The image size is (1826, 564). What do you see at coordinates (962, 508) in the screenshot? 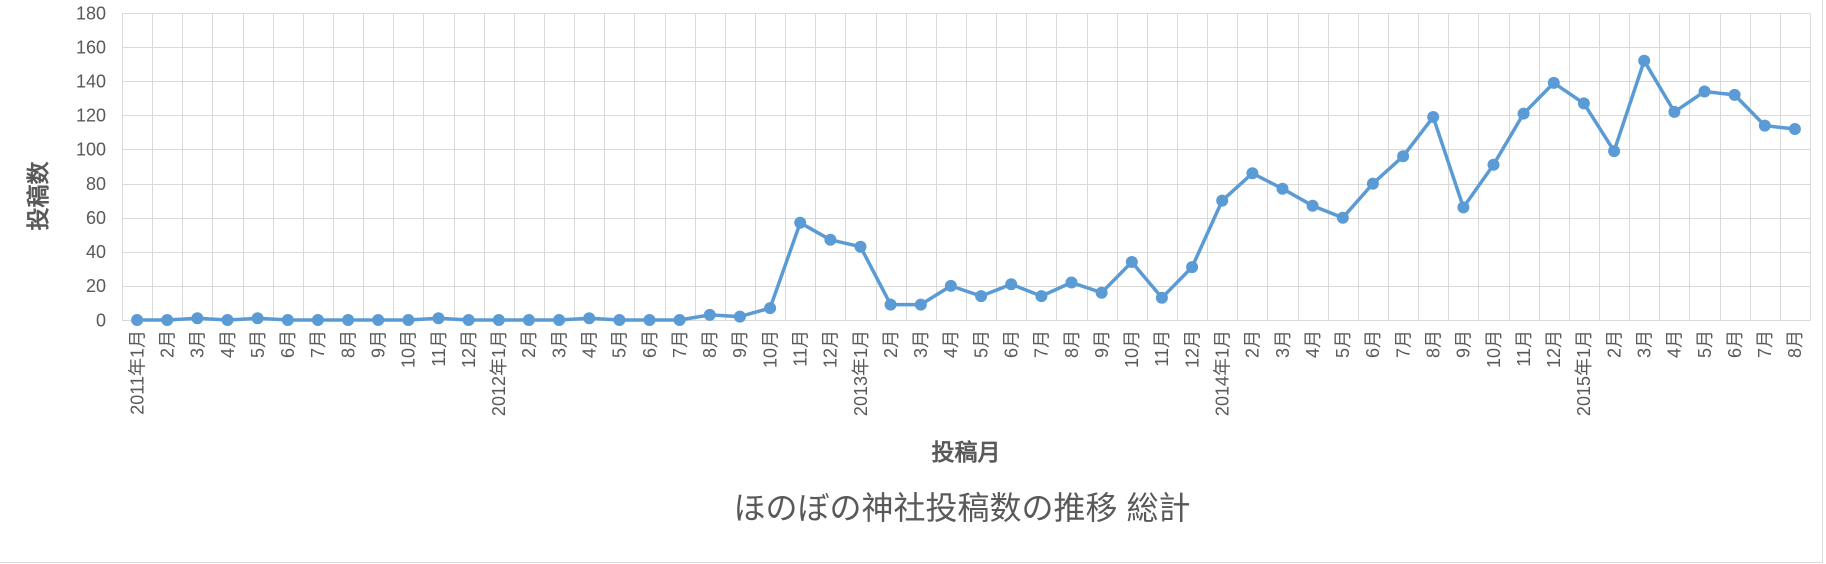
I see `chart-title: ほのぼの神社投稿数の推移 総計` at bounding box center [962, 508].